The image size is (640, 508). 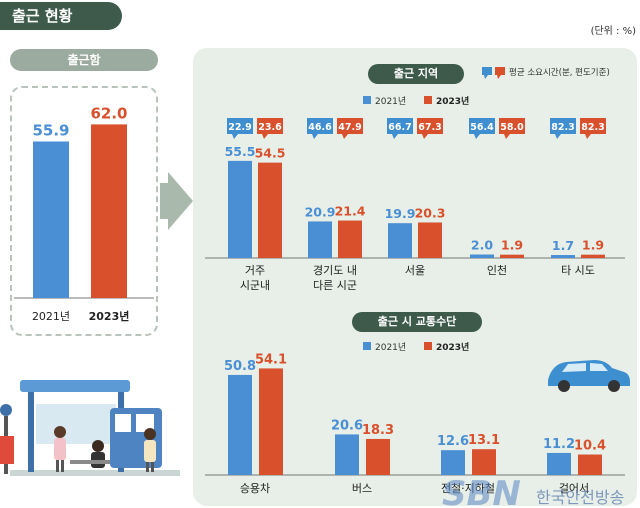 What do you see at coordinates (493, 73) in the screenshot?
I see `time-legend-icons` at bounding box center [493, 73].